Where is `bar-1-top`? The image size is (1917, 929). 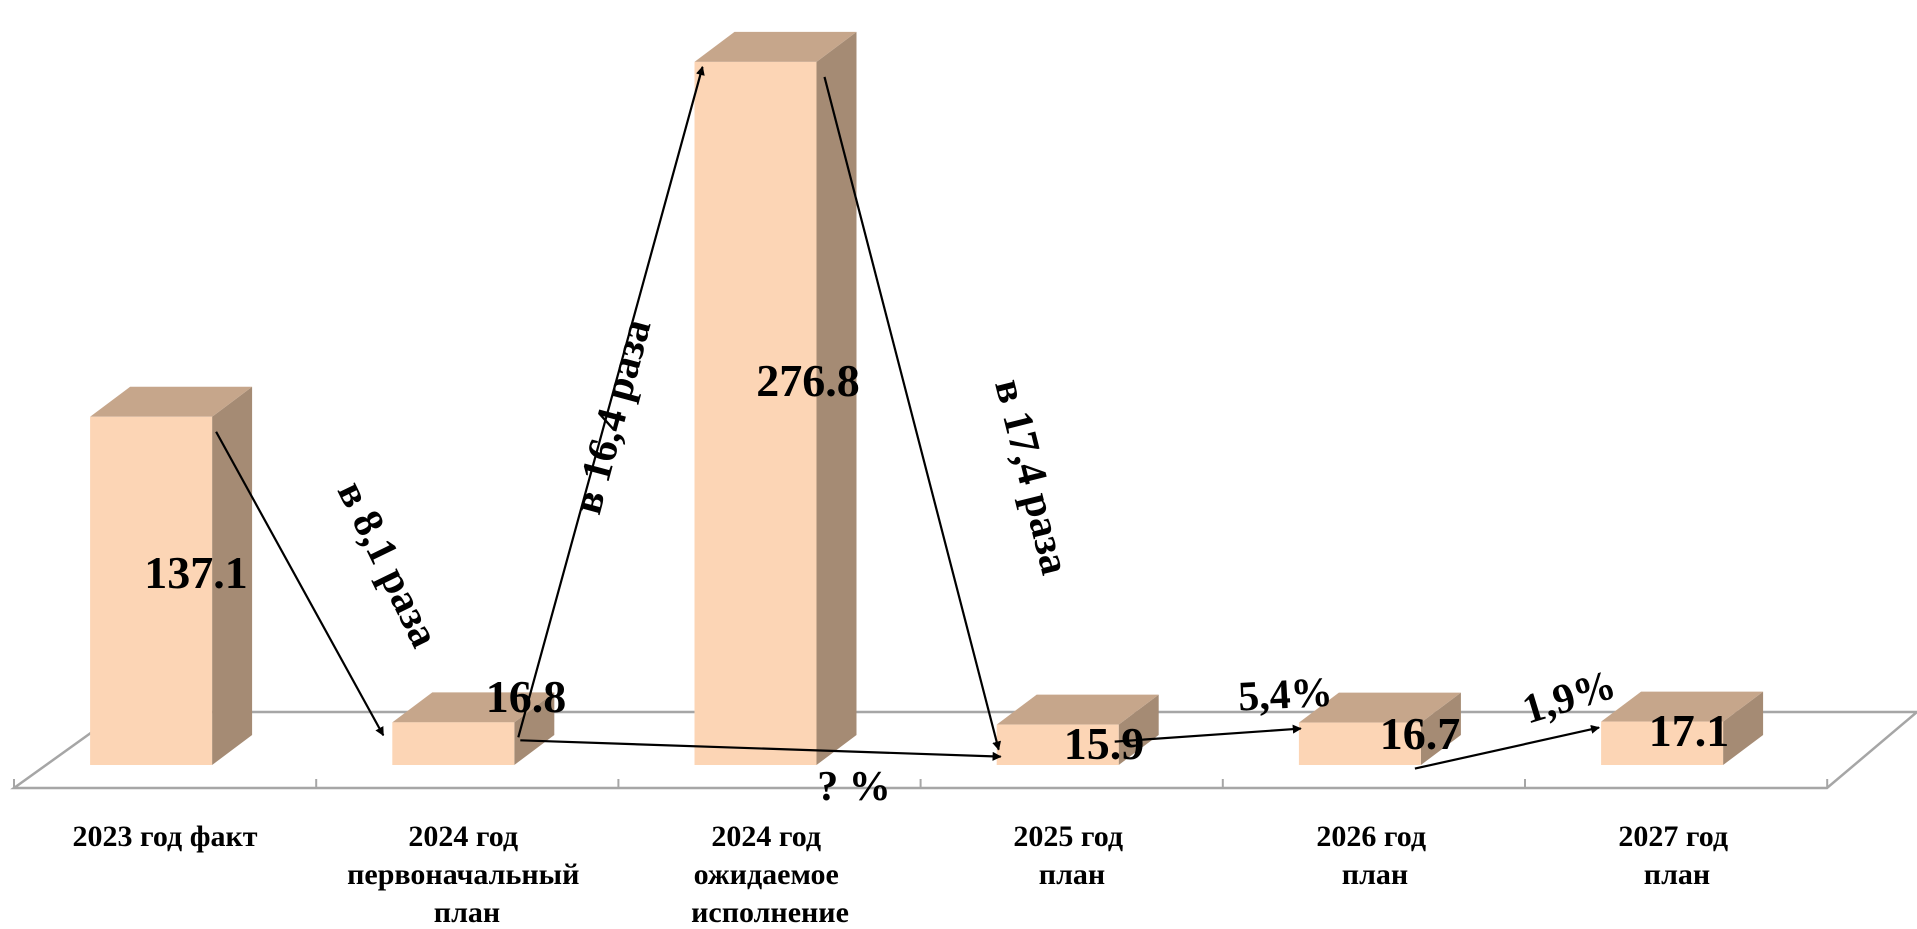 bar-1-top is located at coordinates (473, 707).